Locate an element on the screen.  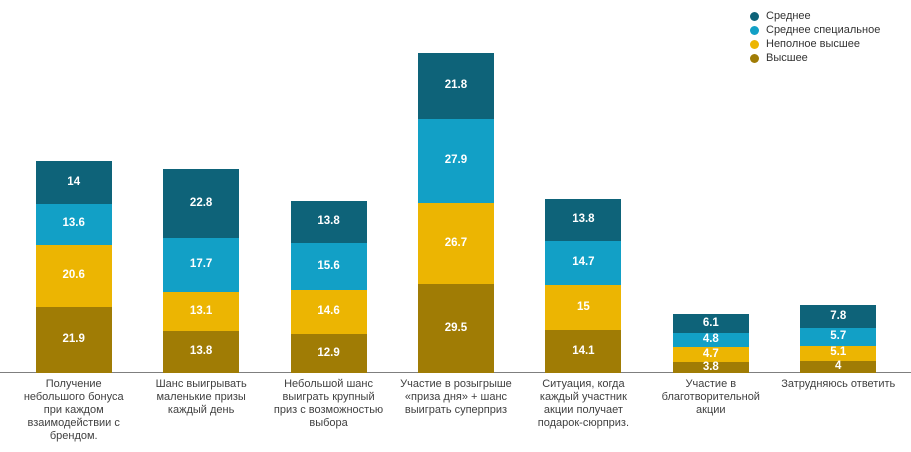
bar-segment: 12.9 is located at coordinates (328, 353).